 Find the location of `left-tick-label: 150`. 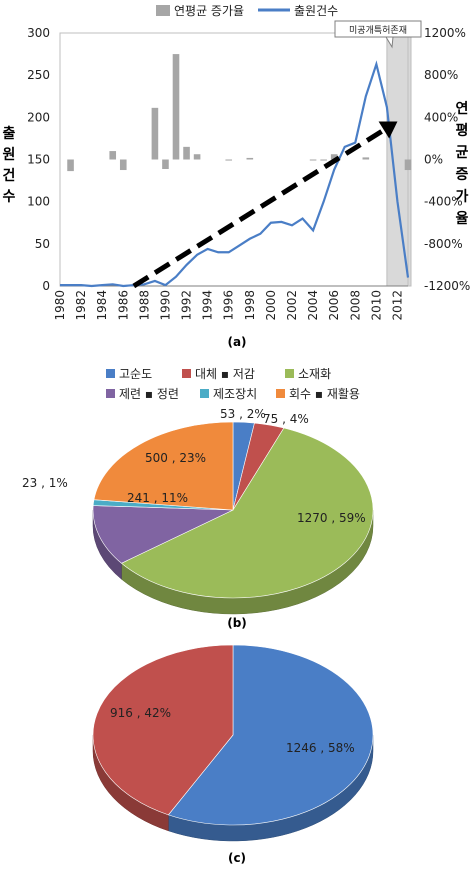

left-tick-label: 150 is located at coordinates (38, 160).